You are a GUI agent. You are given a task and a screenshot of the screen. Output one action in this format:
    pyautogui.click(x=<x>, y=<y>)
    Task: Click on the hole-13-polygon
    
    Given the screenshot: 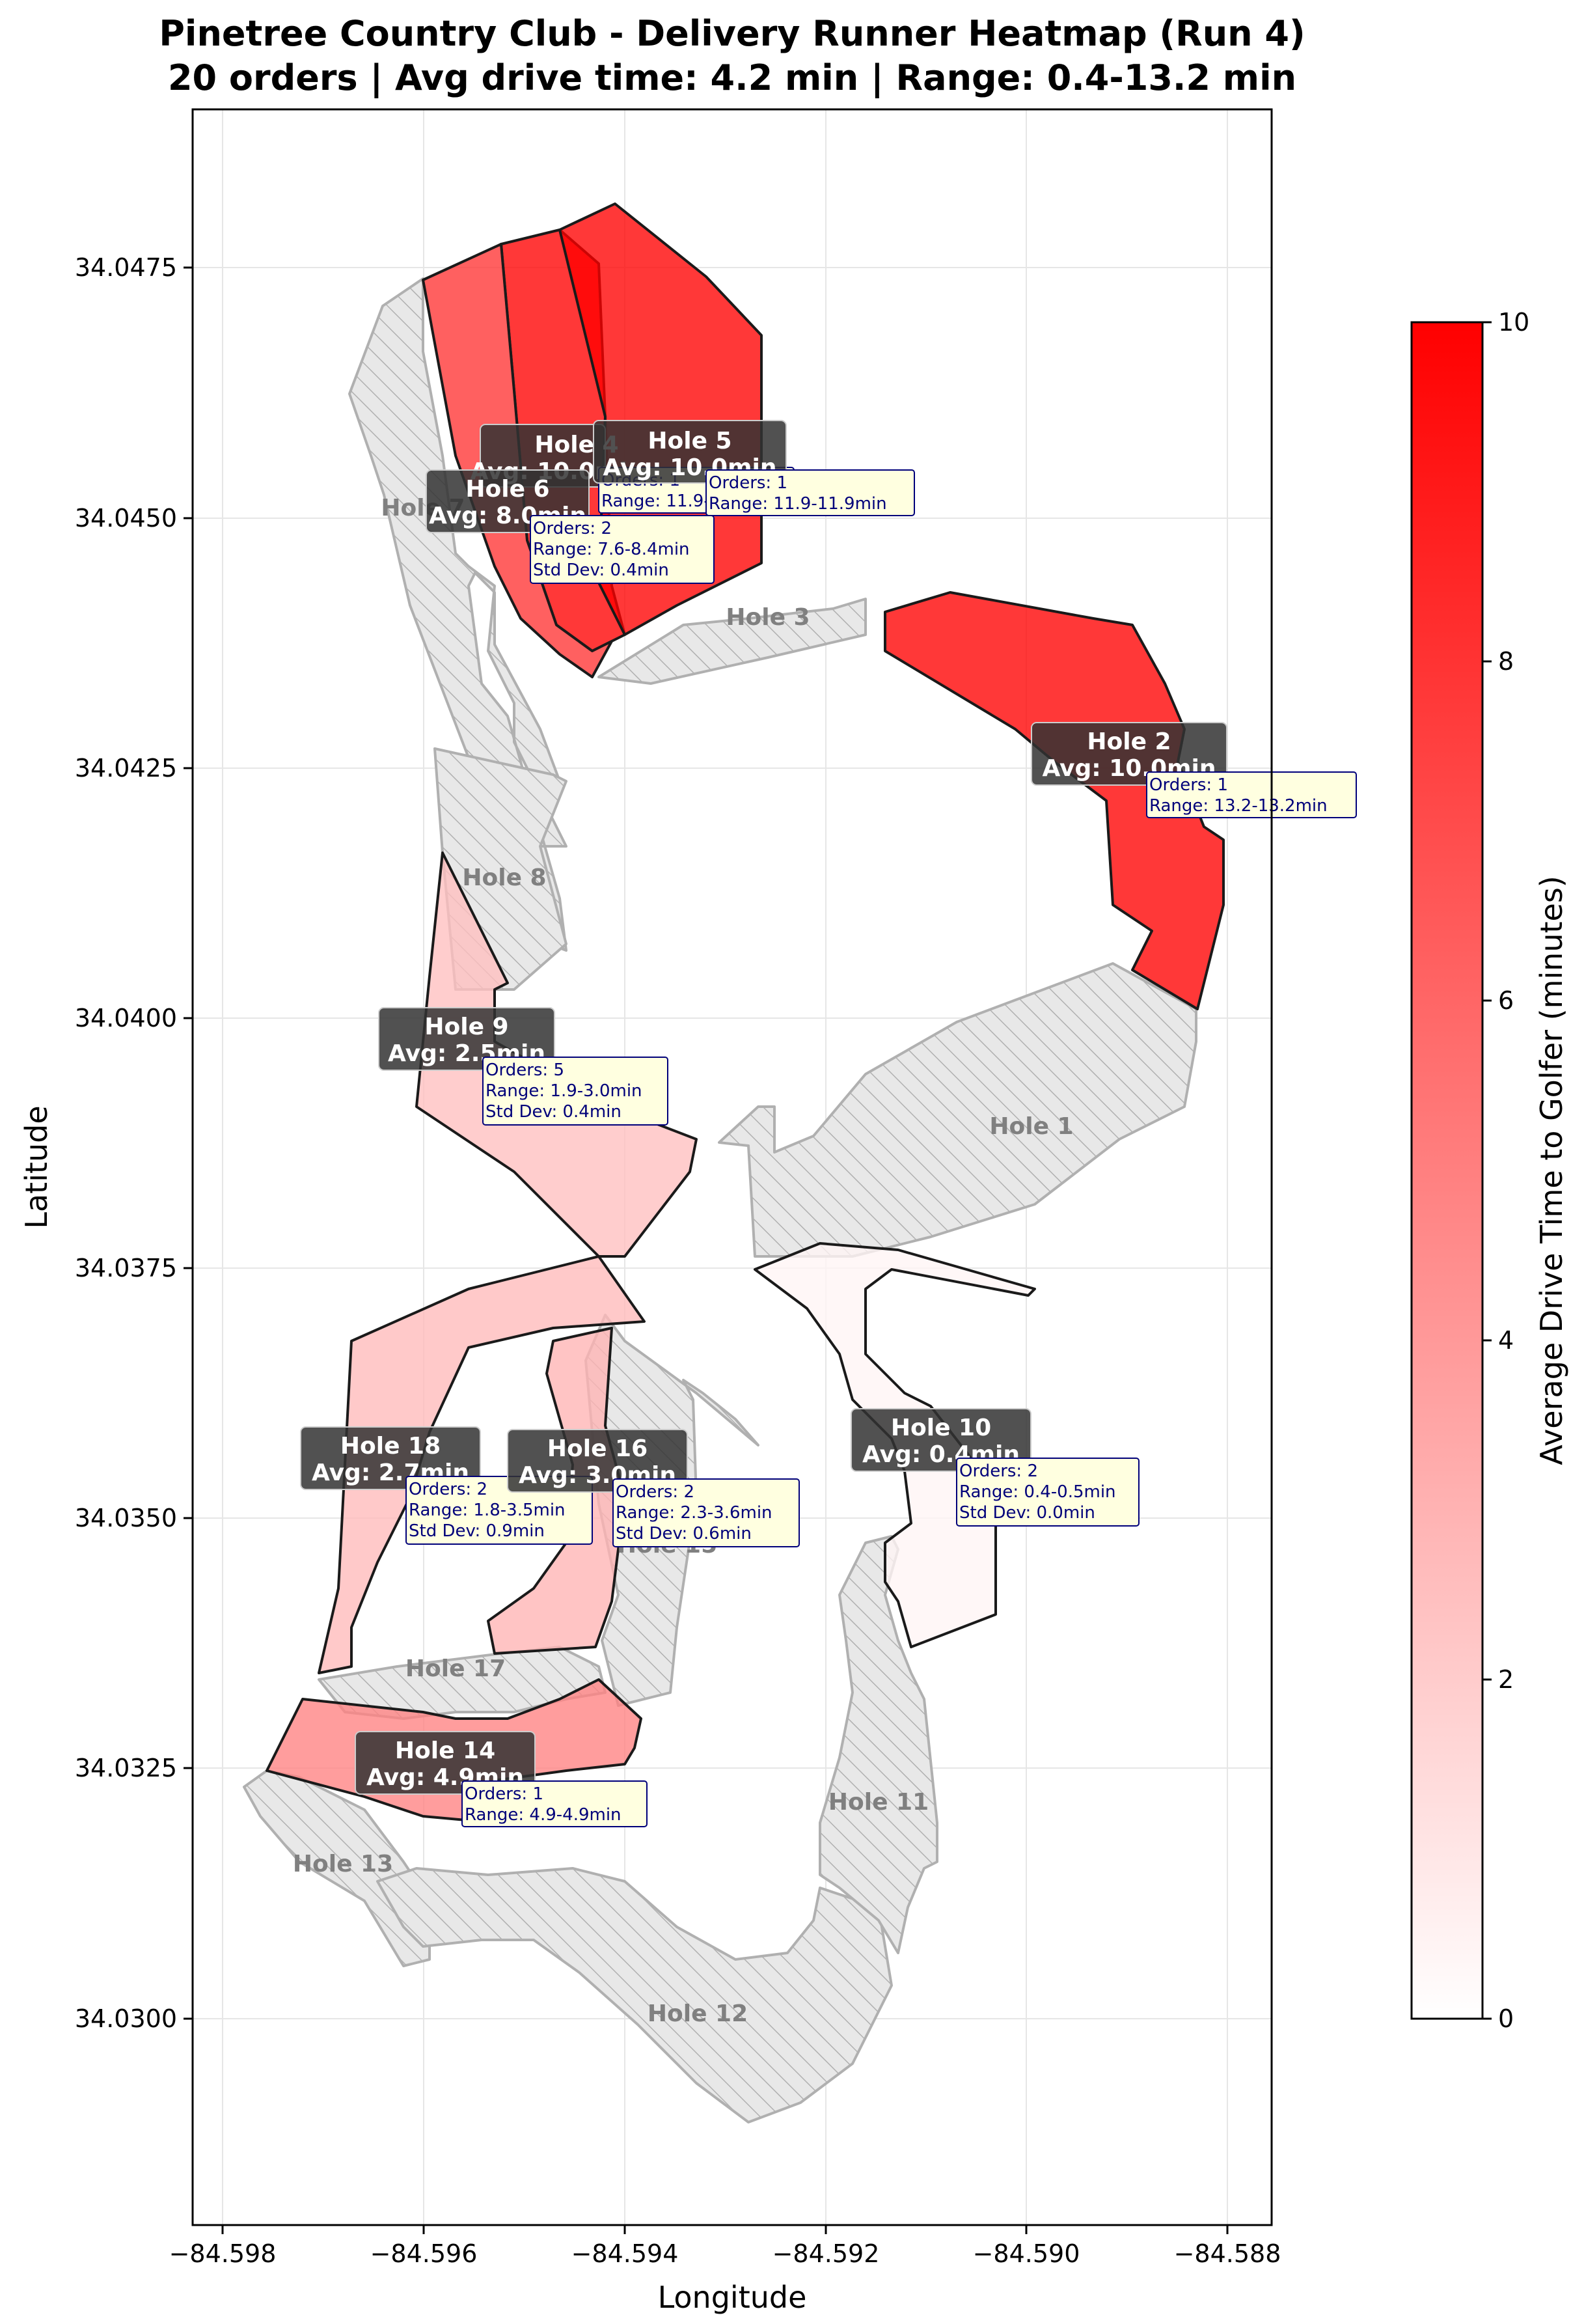 What is the action you would take?
    pyautogui.click(x=337, y=1868)
    